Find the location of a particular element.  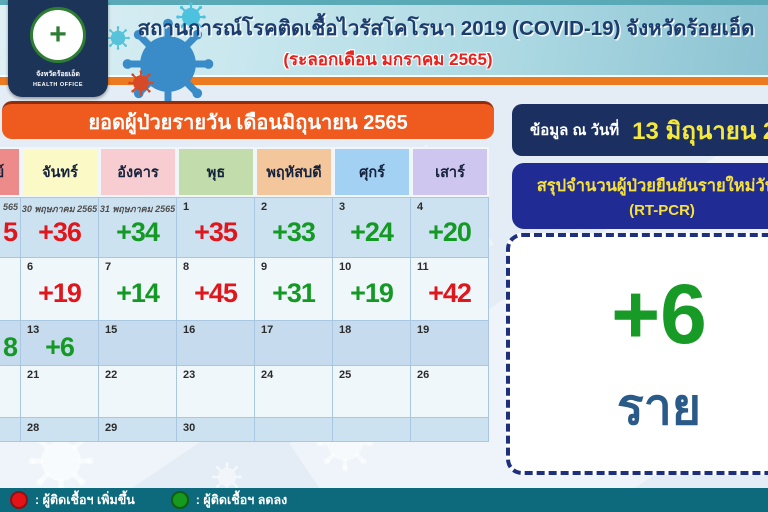

calendar-cell: 10 +19 is located at coordinates (372, 289).